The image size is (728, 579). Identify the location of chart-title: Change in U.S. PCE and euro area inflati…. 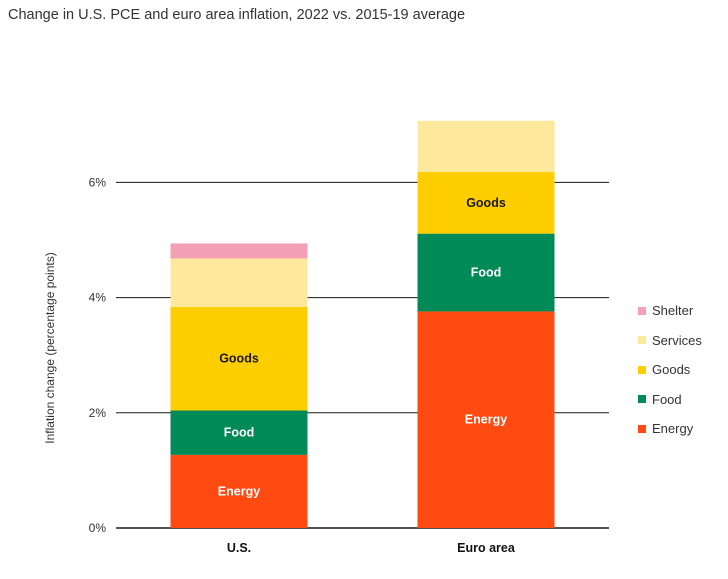
(237, 15).